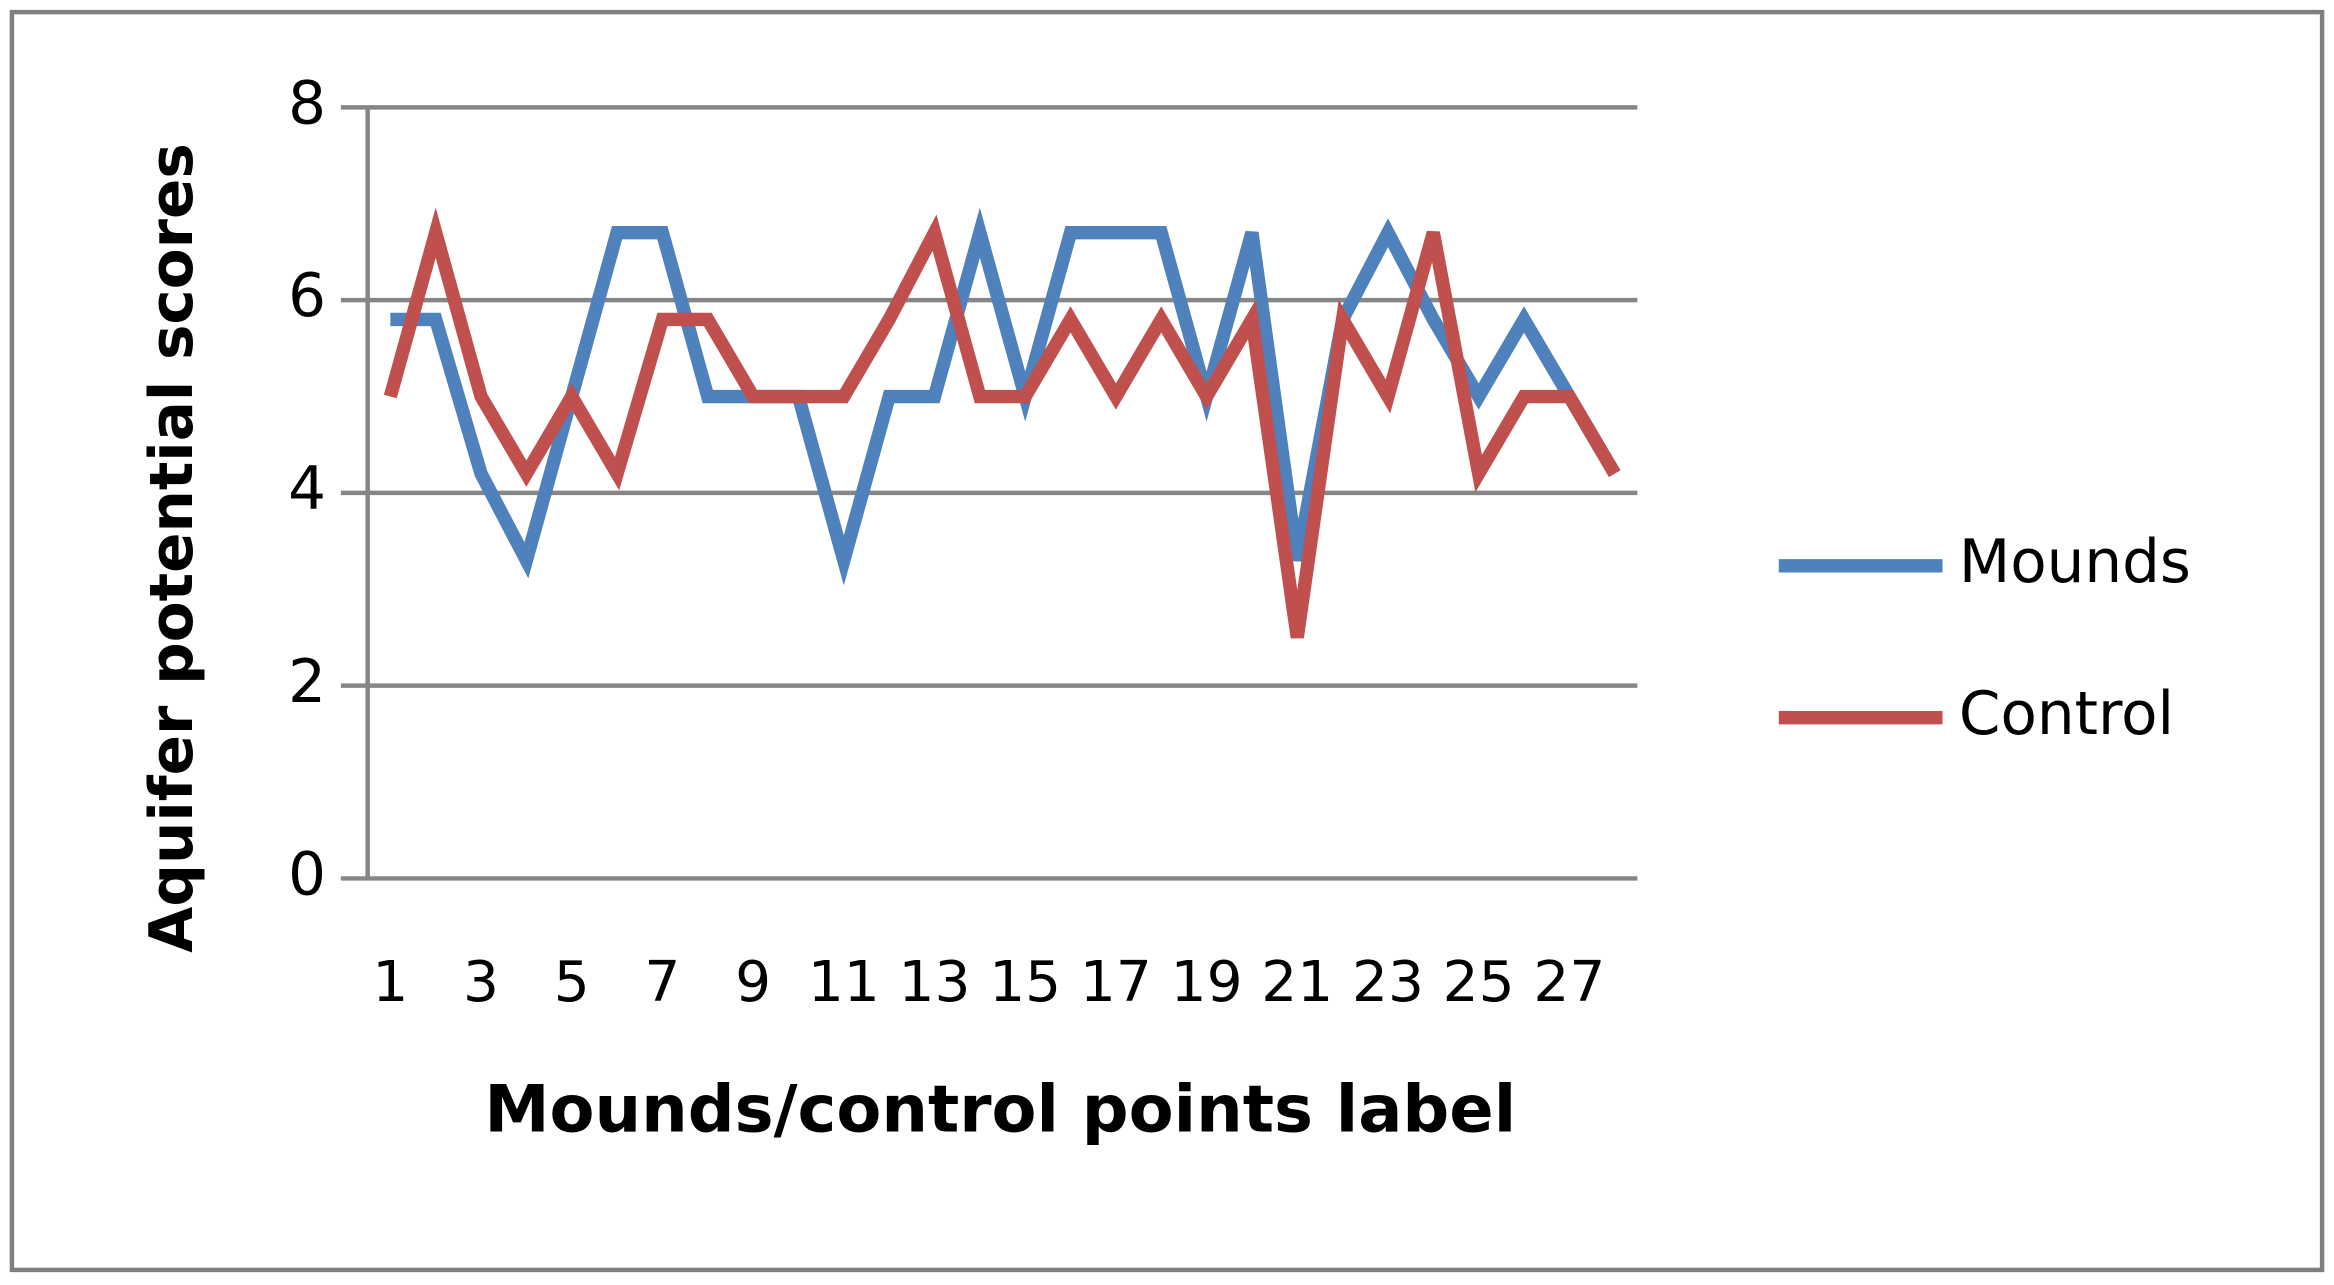 Image resolution: width=2334 pixels, height=1285 pixels. What do you see at coordinates (844, 982) in the screenshot?
I see `x-tick-label: 11` at bounding box center [844, 982].